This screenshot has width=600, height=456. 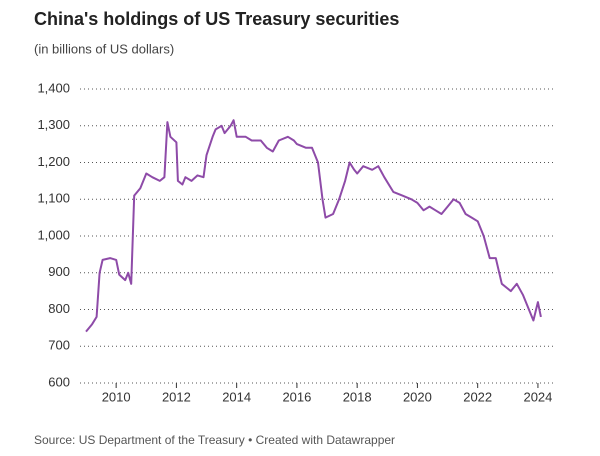 I want to click on y-tick-label: 1,200, so click(x=53, y=161).